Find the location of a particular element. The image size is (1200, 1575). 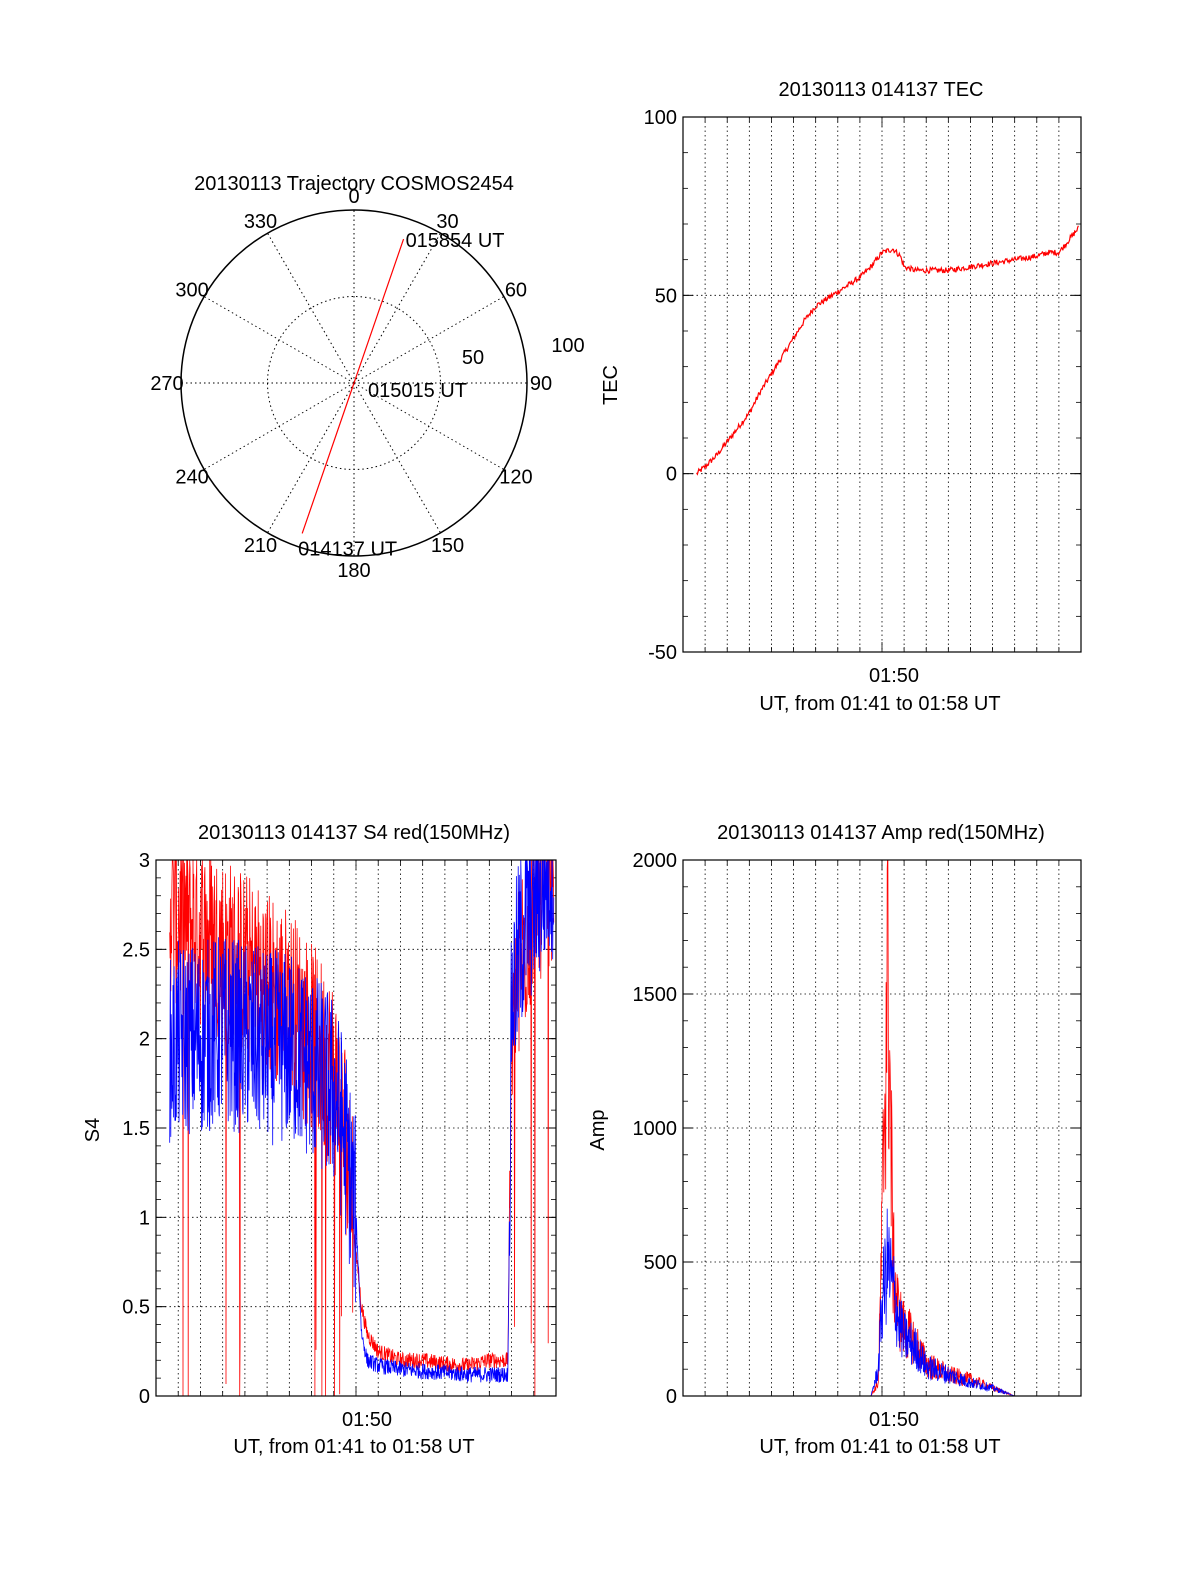

tec-xlabel: UT, from 01:41 to 01:58 UT is located at coordinates (879, 704).